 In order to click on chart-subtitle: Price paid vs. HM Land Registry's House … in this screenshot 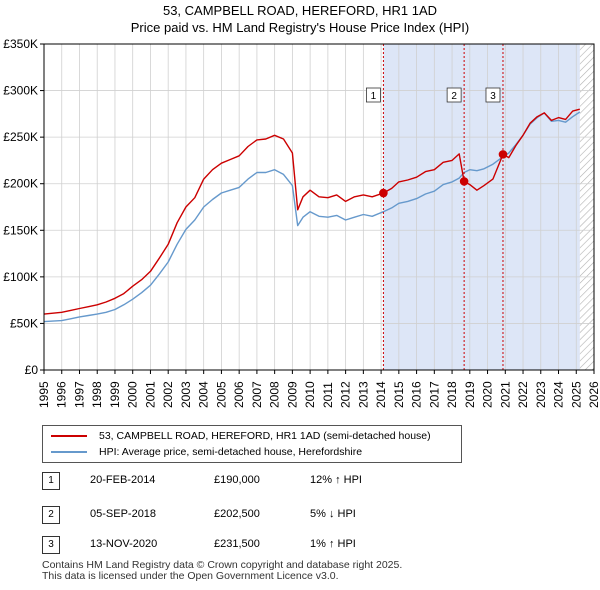, I will do `click(300, 27)`.